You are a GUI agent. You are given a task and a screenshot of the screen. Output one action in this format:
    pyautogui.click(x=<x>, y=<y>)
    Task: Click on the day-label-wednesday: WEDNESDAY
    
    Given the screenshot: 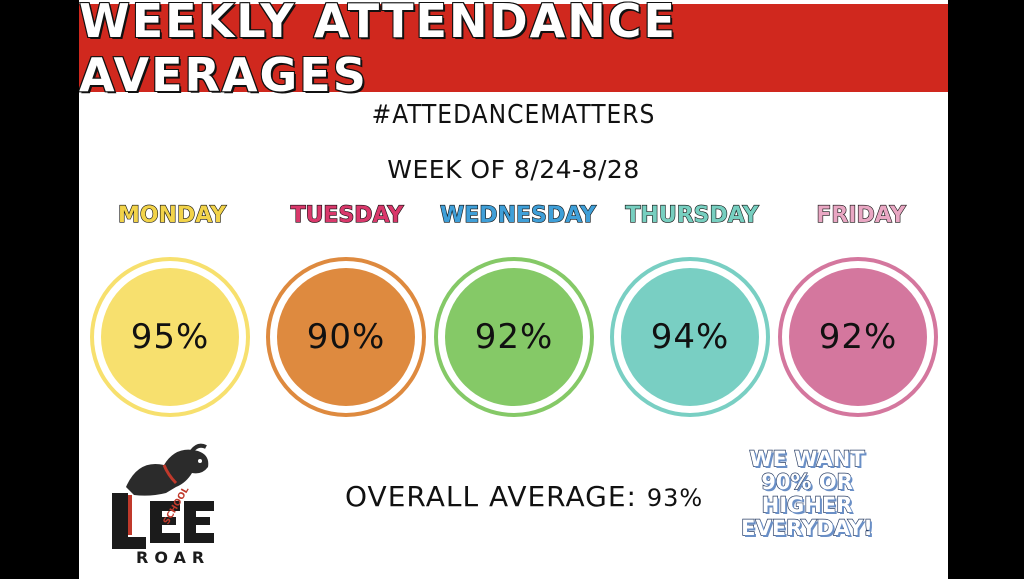 What is the action you would take?
    pyautogui.click(x=517, y=215)
    